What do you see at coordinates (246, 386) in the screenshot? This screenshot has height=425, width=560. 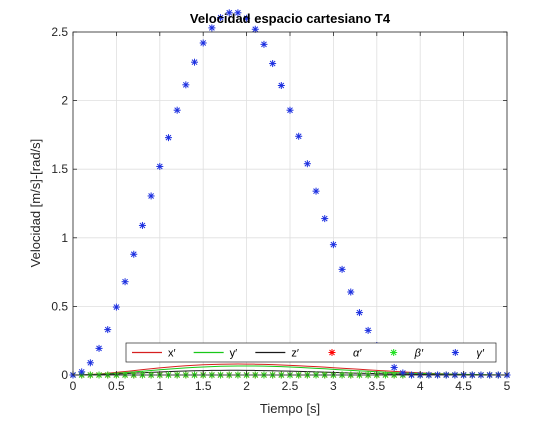 I see `x-tick-label: 2` at bounding box center [246, 386].